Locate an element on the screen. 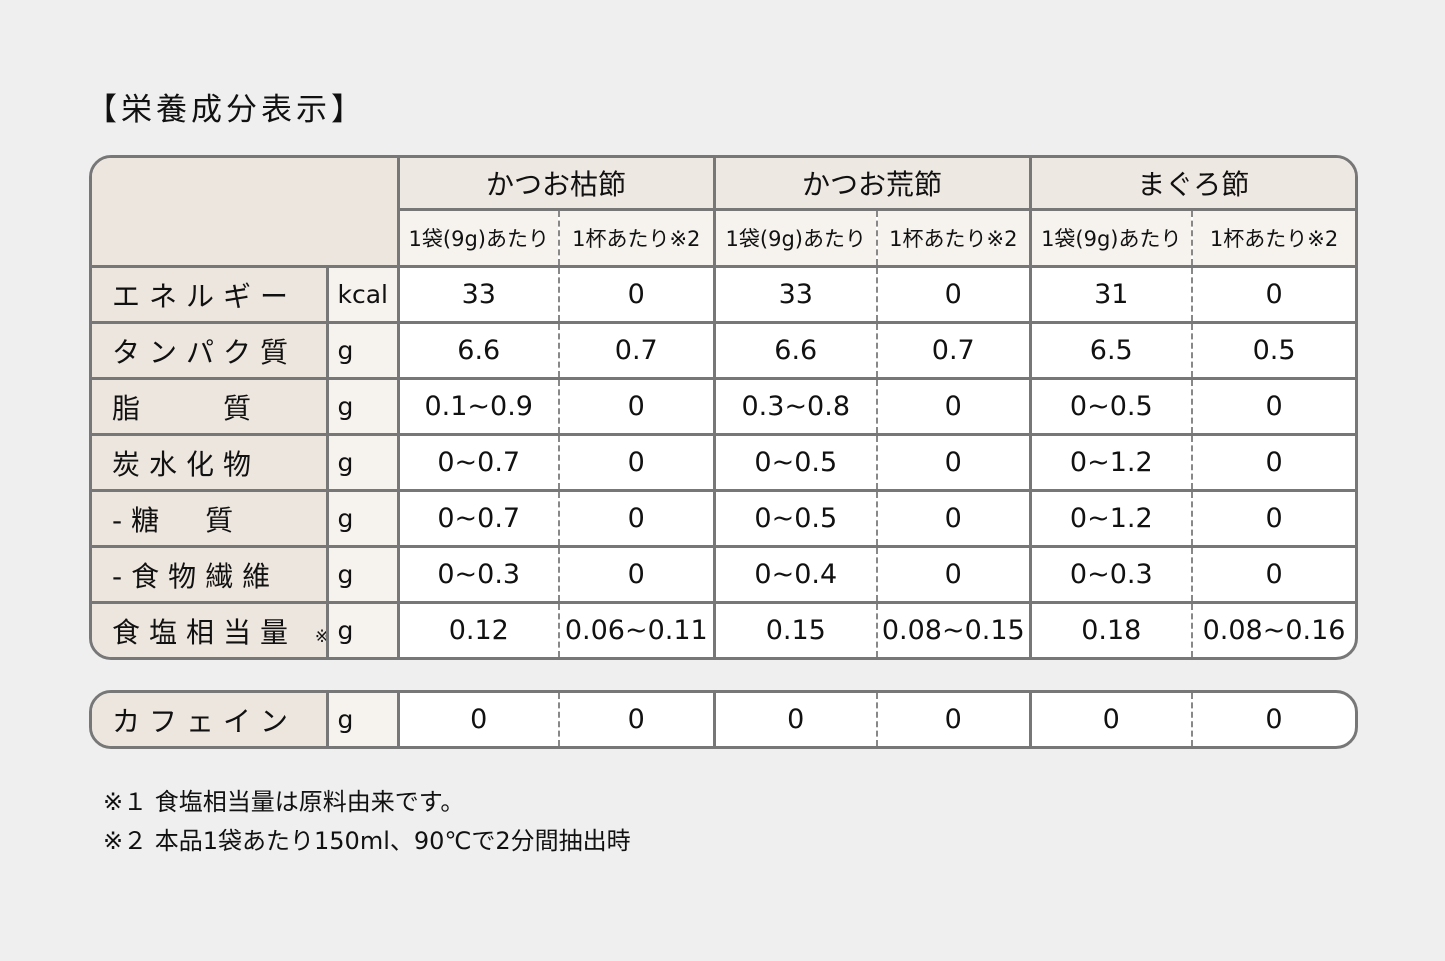  value-cell: 0.5 is located at coordinates (1273, 350).